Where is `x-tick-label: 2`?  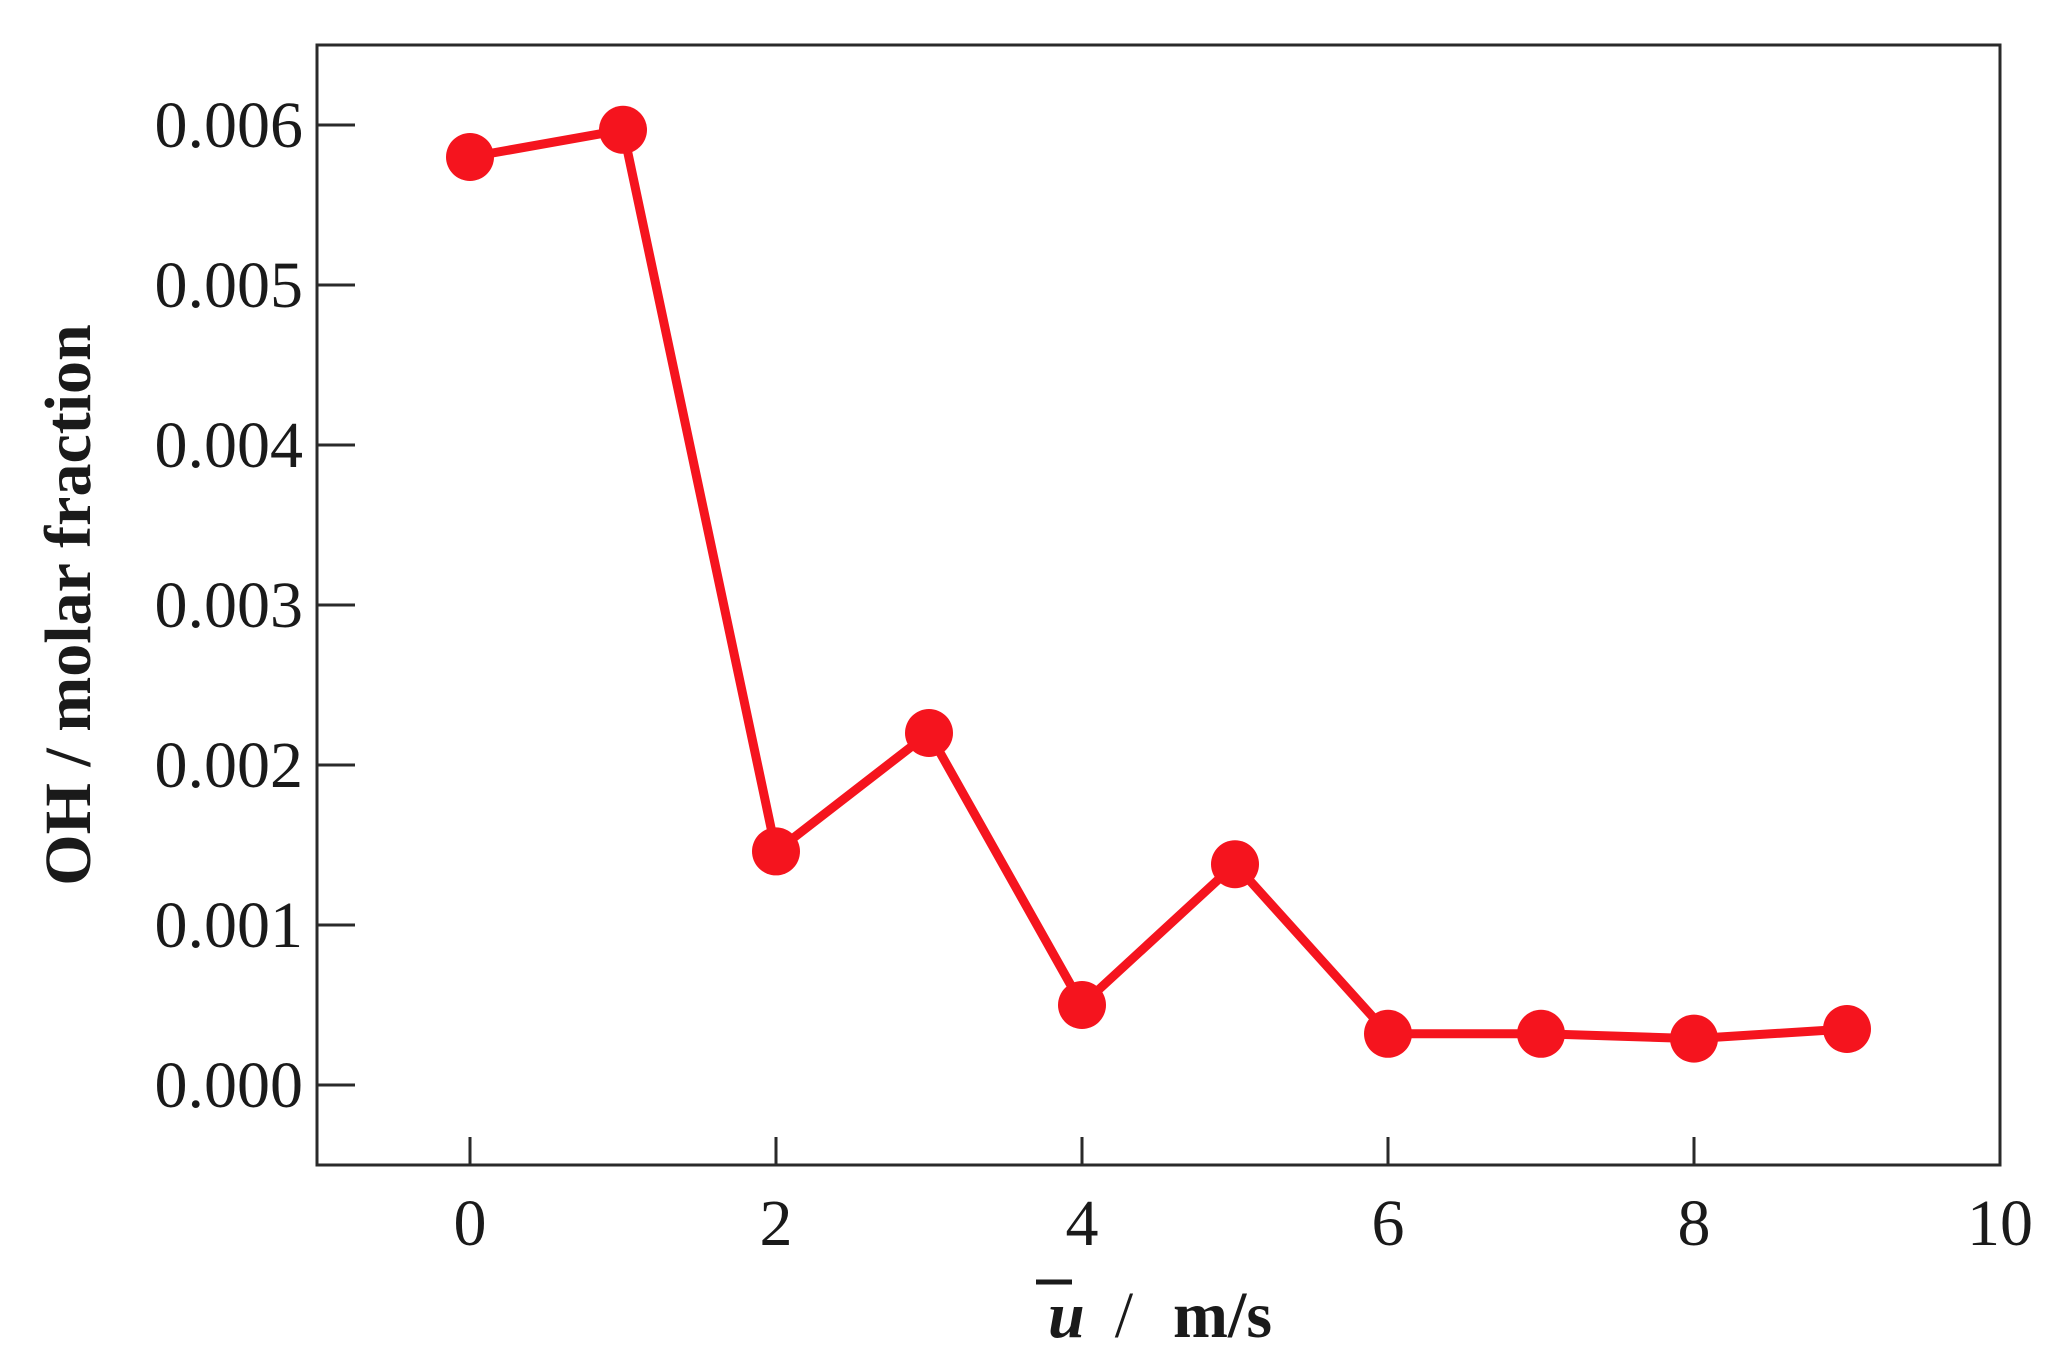 x-tick-label: 2 is located at coordinates (776, 1223).